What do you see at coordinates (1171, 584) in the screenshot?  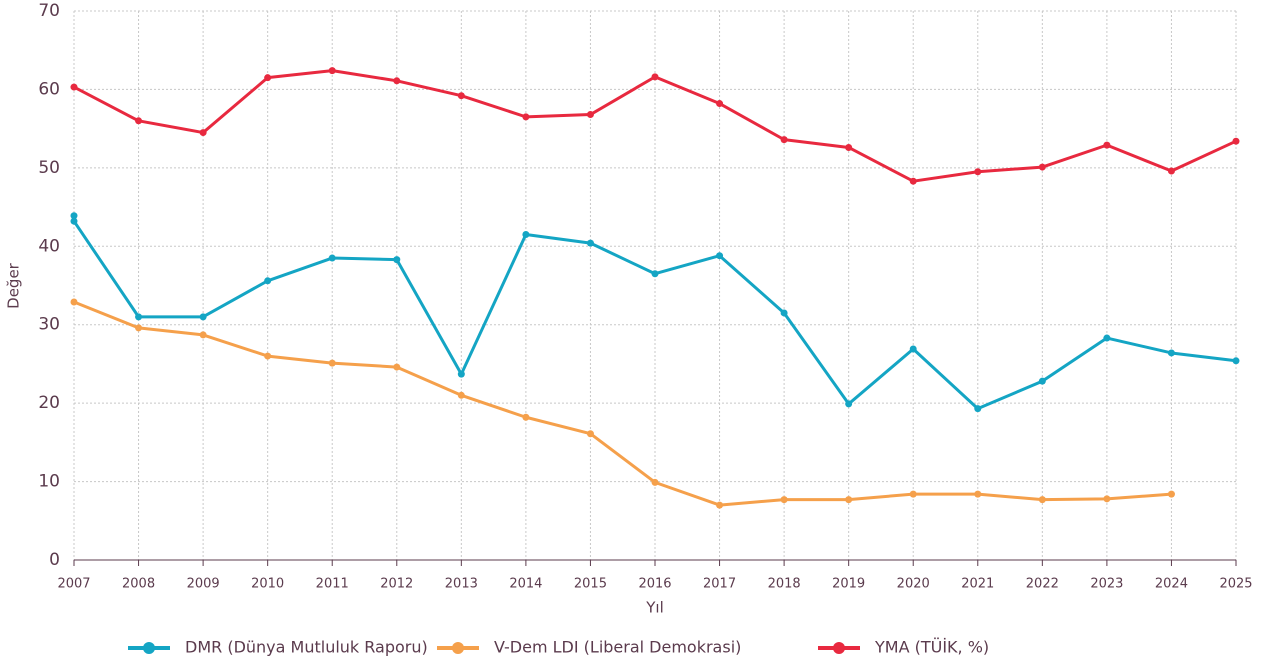 I see `x-tick-label: 2024` at bounding box center [1171, 584].